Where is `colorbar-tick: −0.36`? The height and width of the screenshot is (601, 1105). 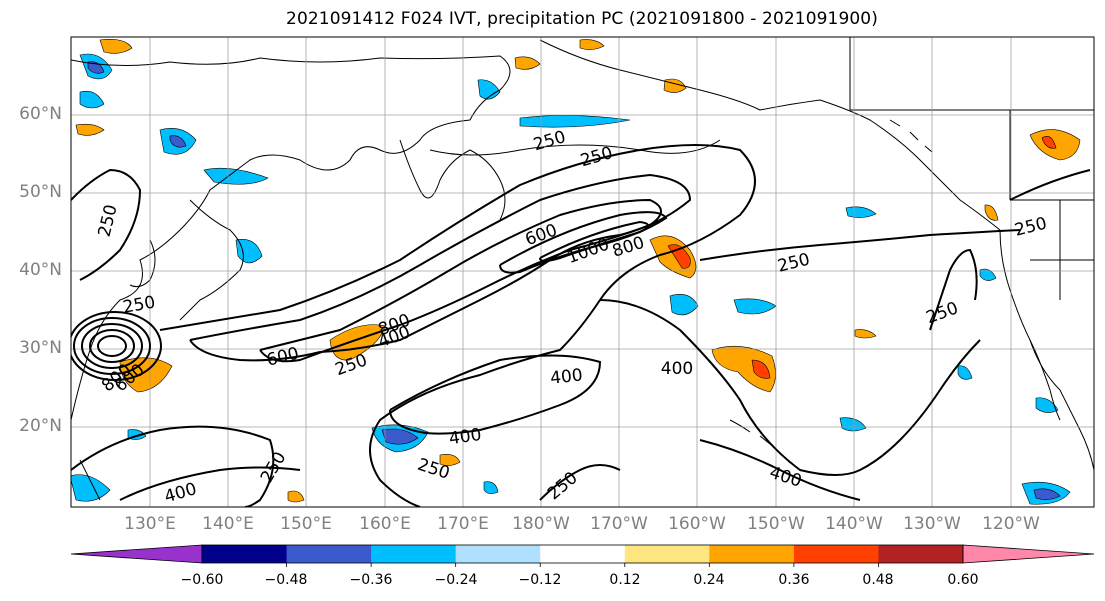
colorbar-tick: −0.36 is located at coordinates (371, 580).